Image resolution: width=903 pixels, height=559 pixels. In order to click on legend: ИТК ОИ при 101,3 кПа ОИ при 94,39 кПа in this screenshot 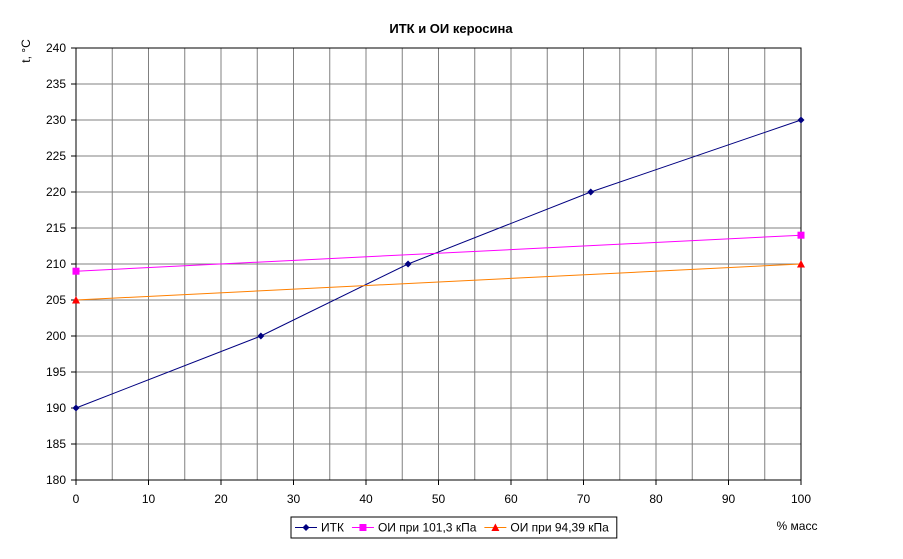, I will do `click(454, 527)`.